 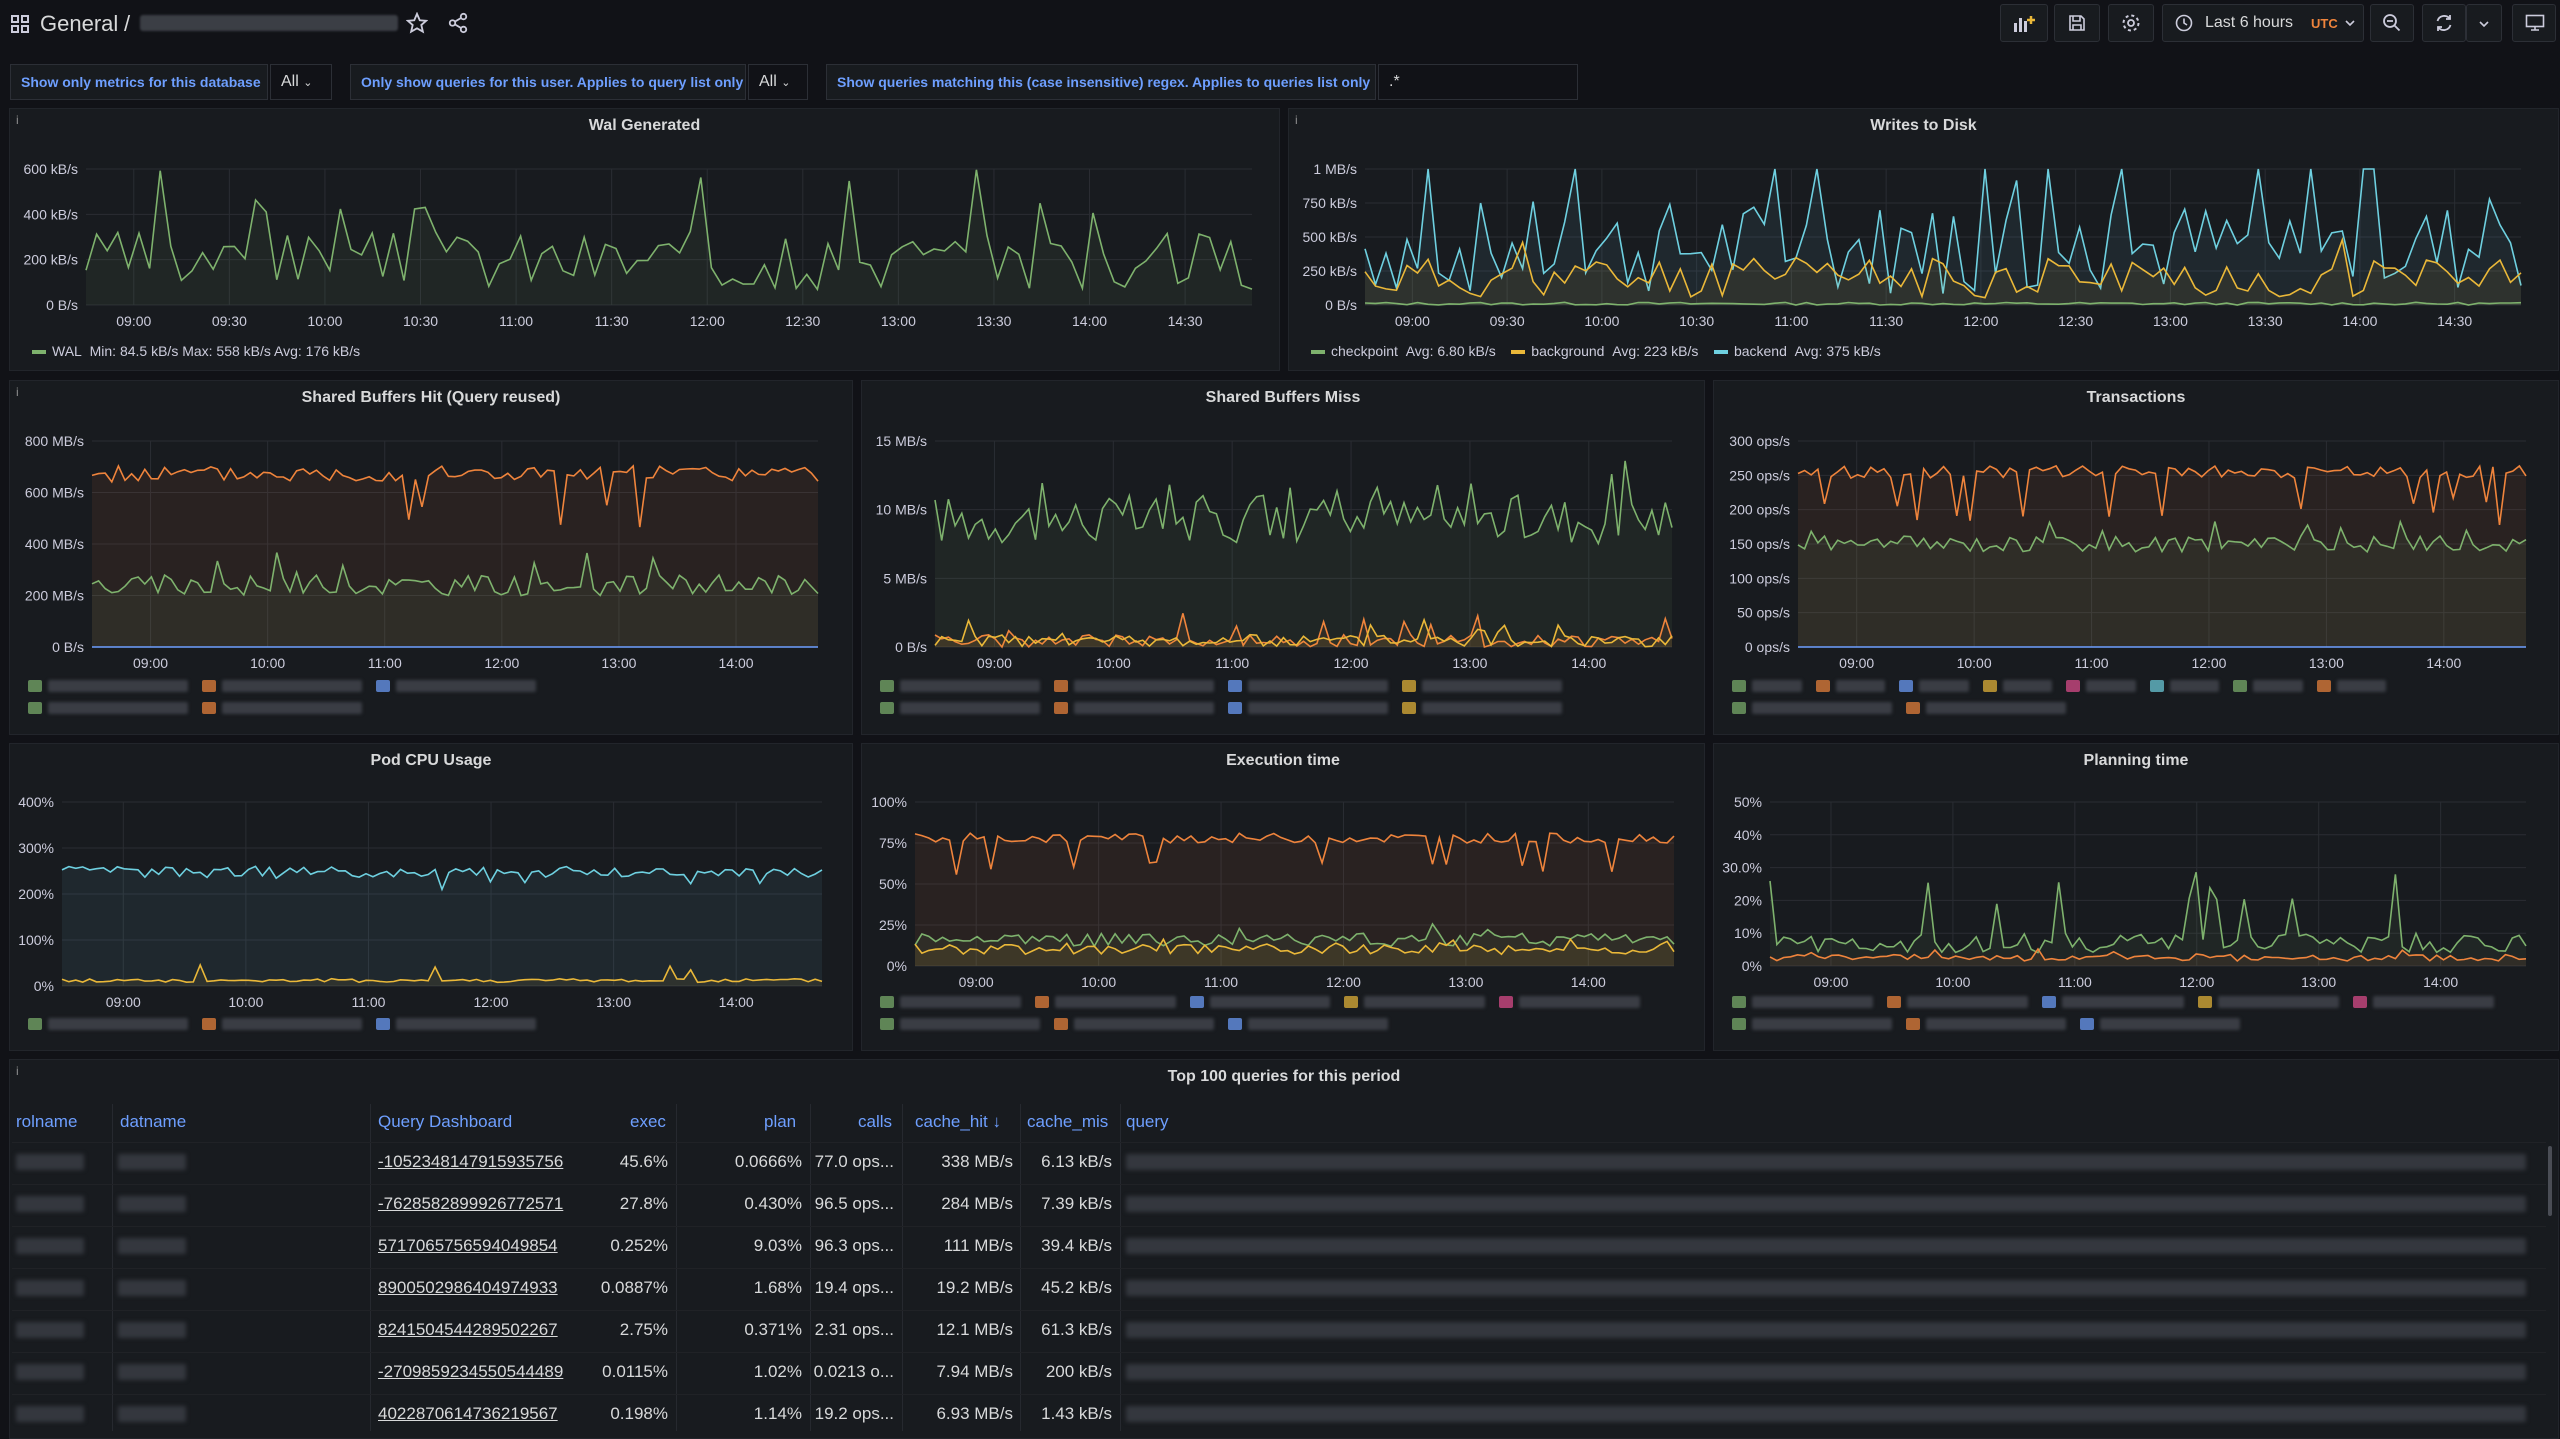 What do you see at coordinates (47, 1121) in the screenshot?
I see `column-header-rolname: rolname` at bounding box center [47, 1121].